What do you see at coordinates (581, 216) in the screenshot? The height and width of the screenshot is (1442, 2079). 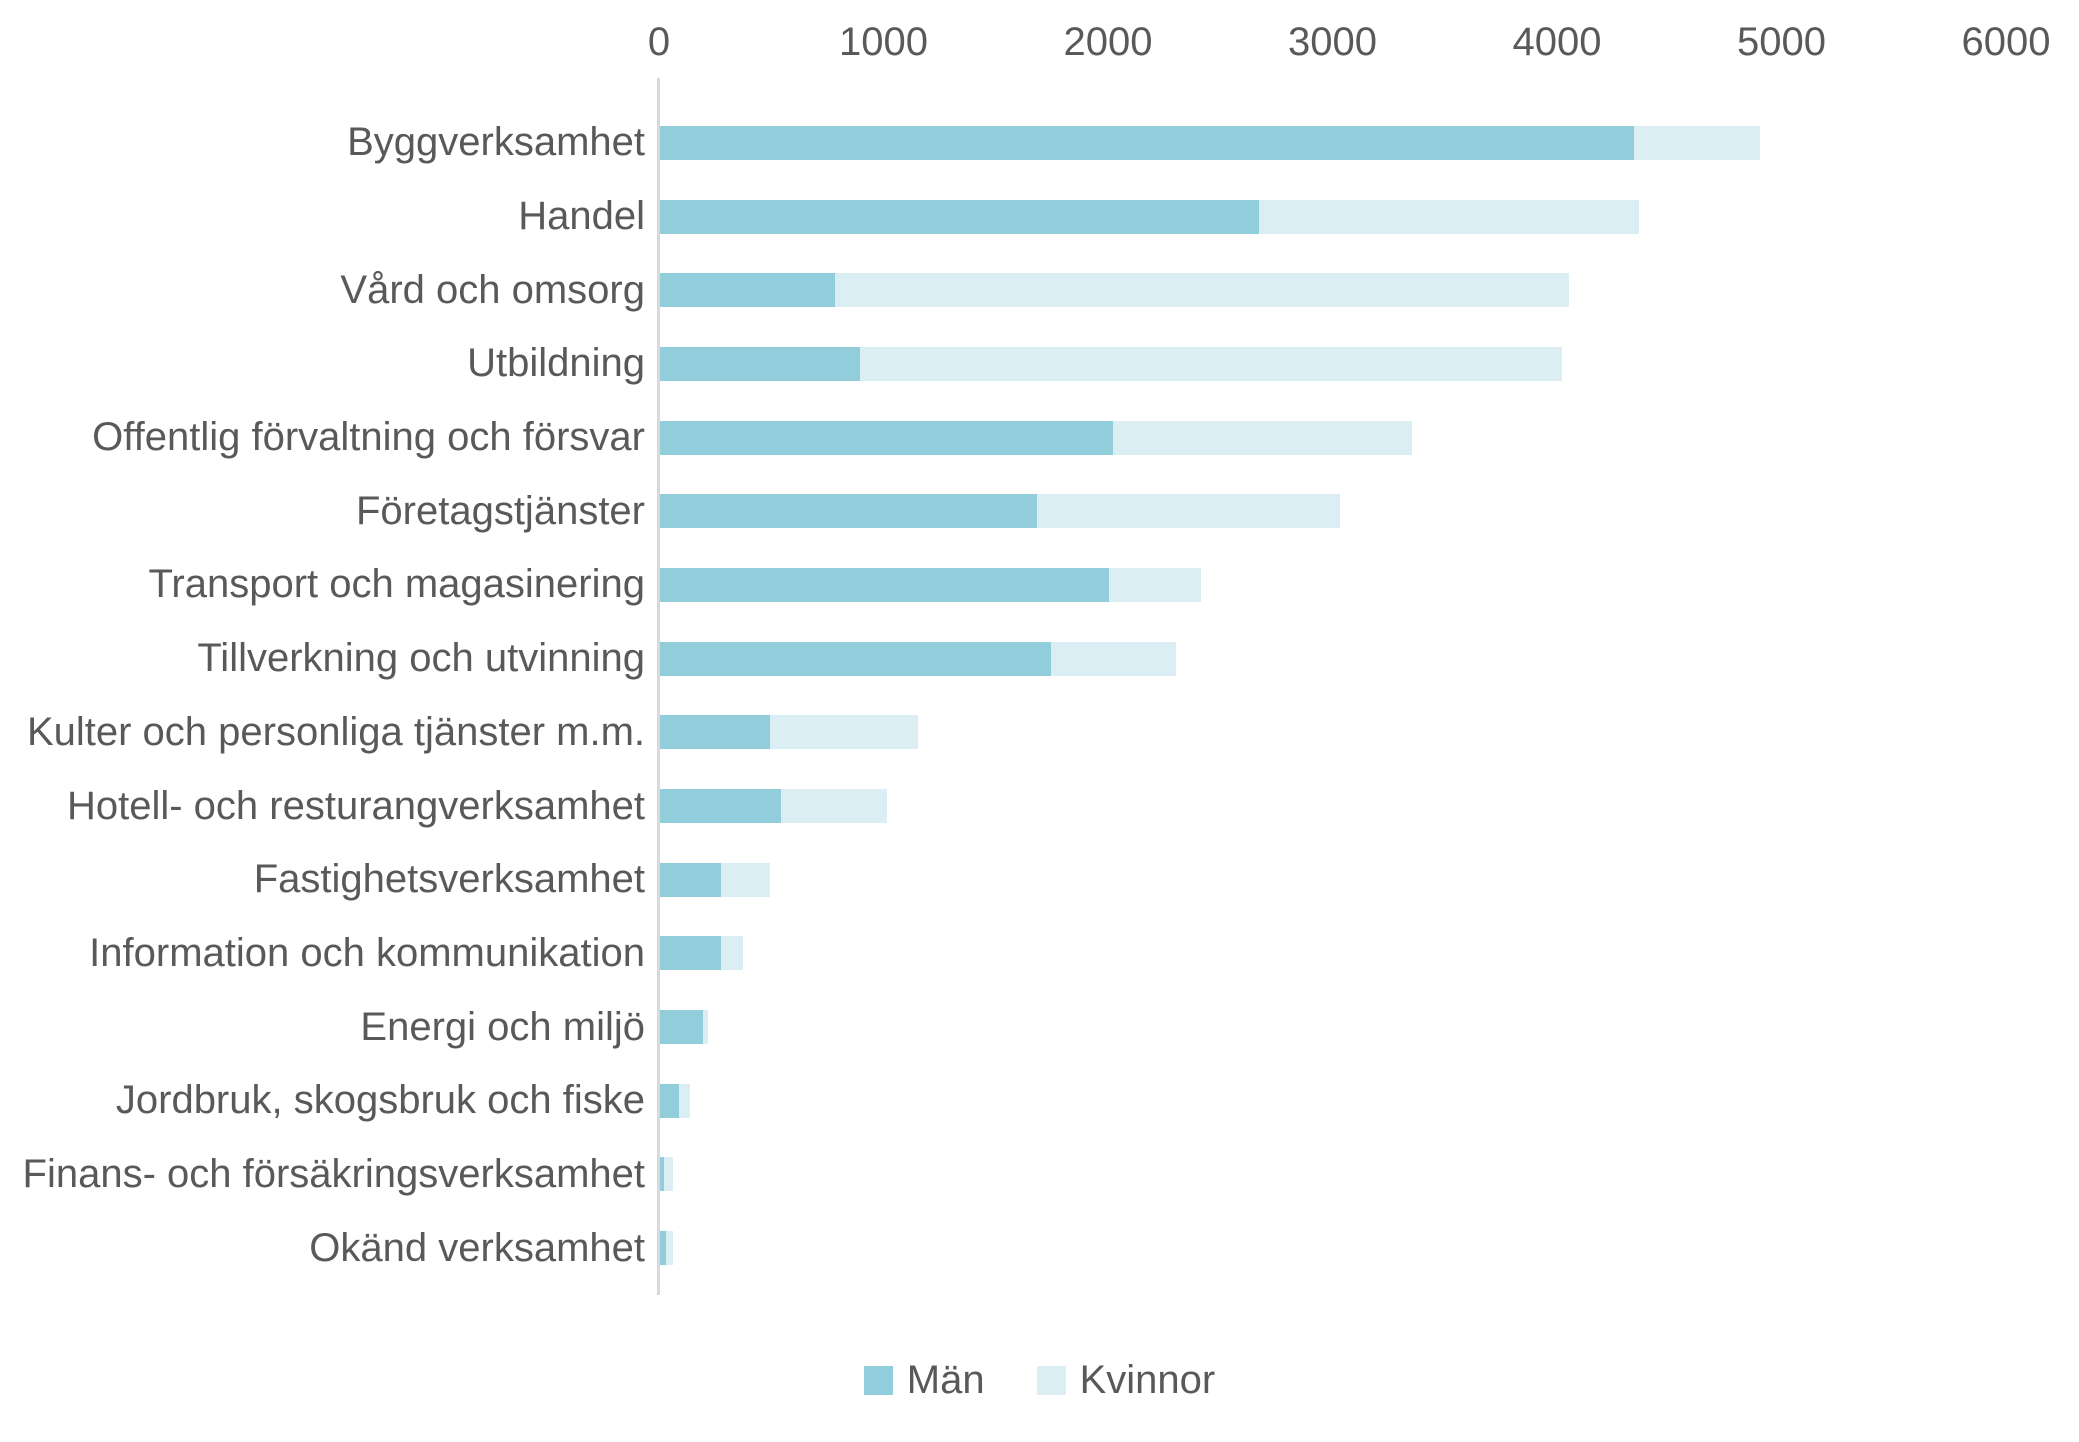 I see `category-label: Handel` at bounding box center [581, 216].